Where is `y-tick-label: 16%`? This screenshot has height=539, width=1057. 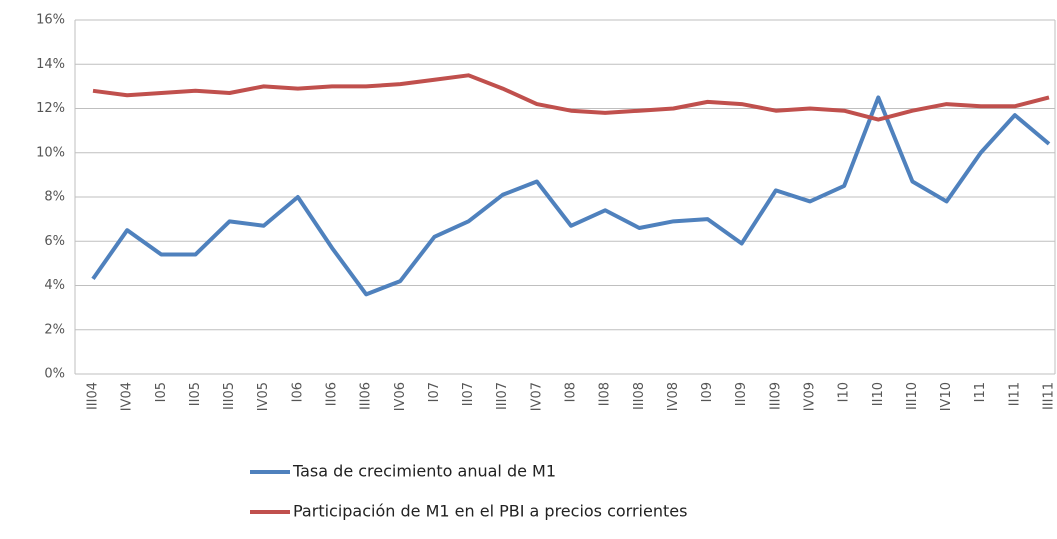
y-tick-label: 16% is located at coordinates (50, 20).